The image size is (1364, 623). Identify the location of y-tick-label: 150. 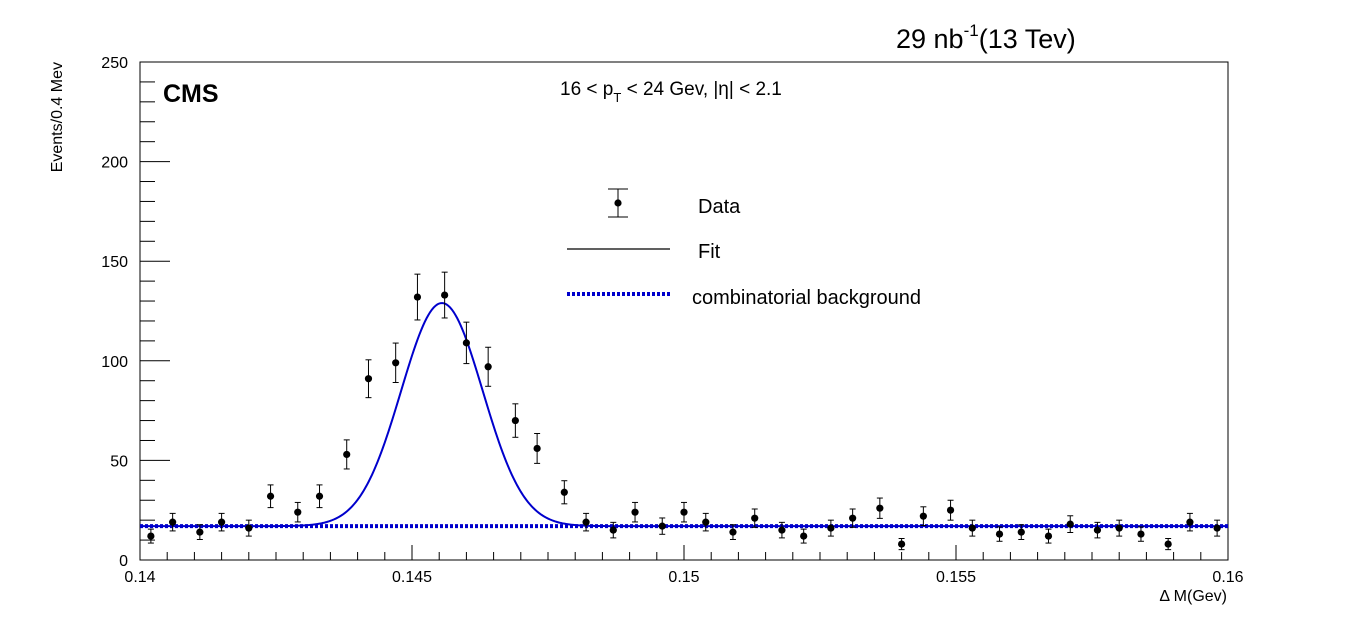
(114, 262).